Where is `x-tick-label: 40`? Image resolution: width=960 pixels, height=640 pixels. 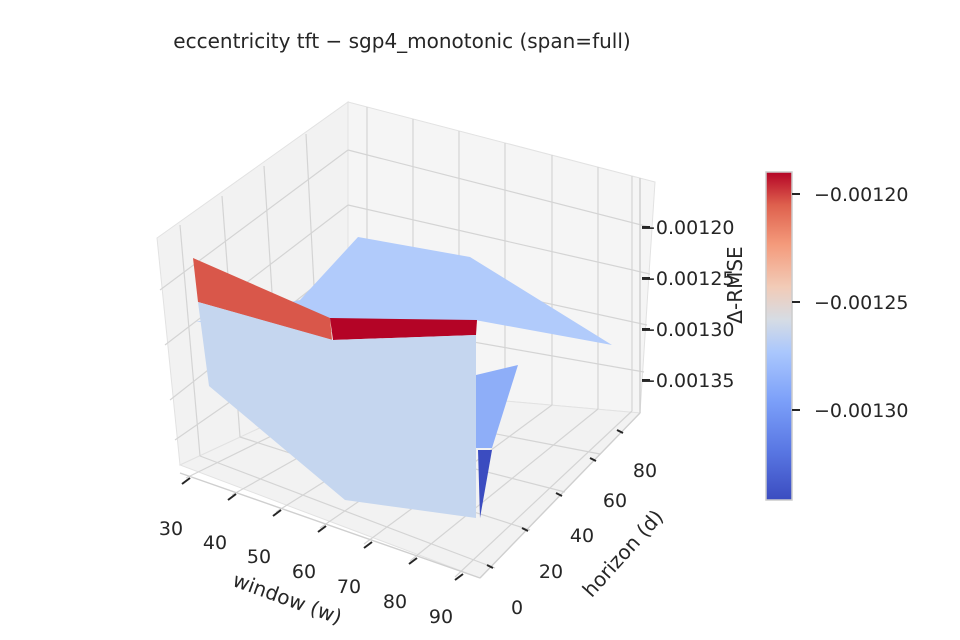 x-tick-label: 40 is located at coordinates (215, 543).